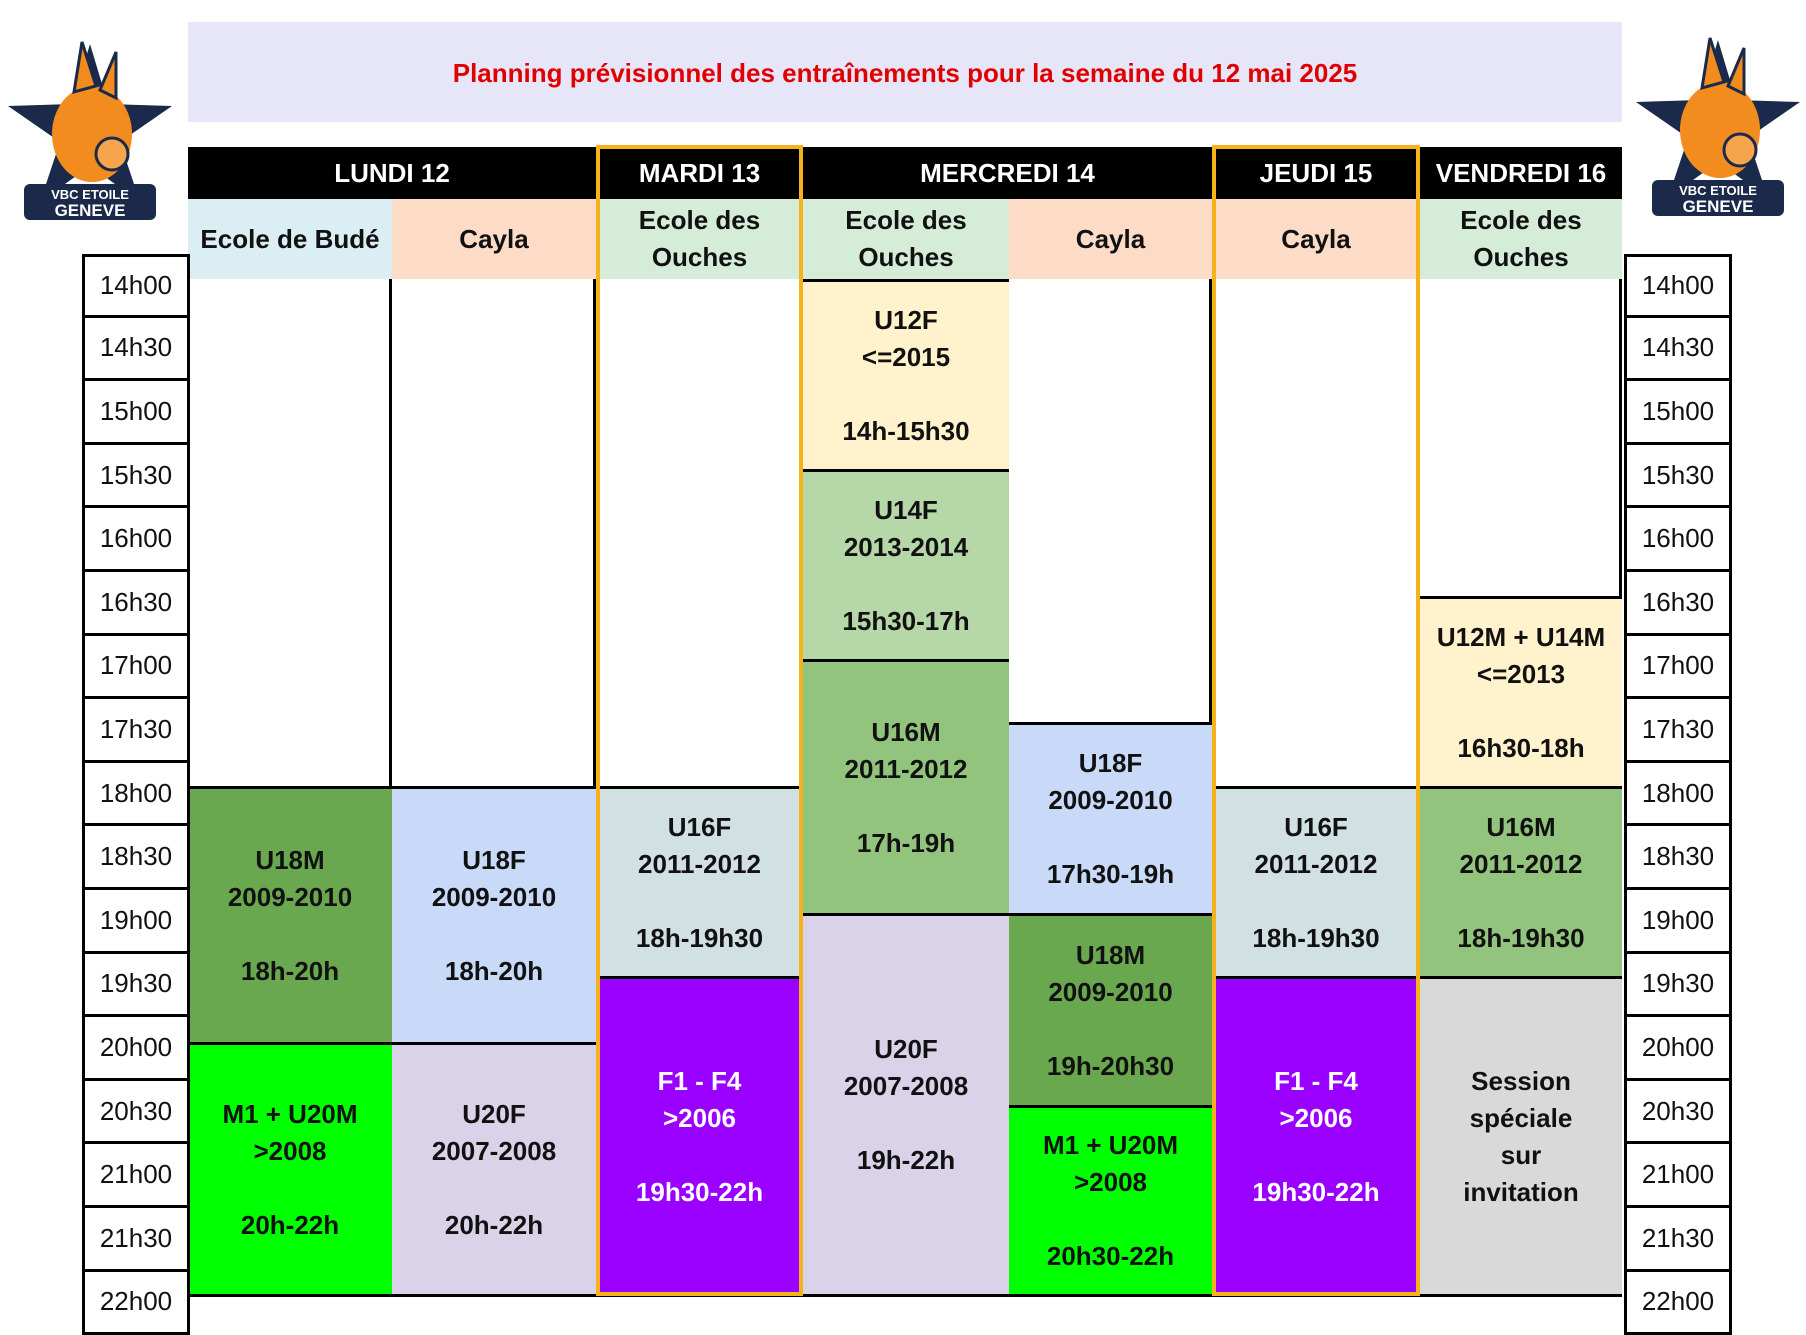  Describe the element at coordinates (906, 374) in the screenshot. I see `session-block: U12F <=2015 14h-15h30` at that location.